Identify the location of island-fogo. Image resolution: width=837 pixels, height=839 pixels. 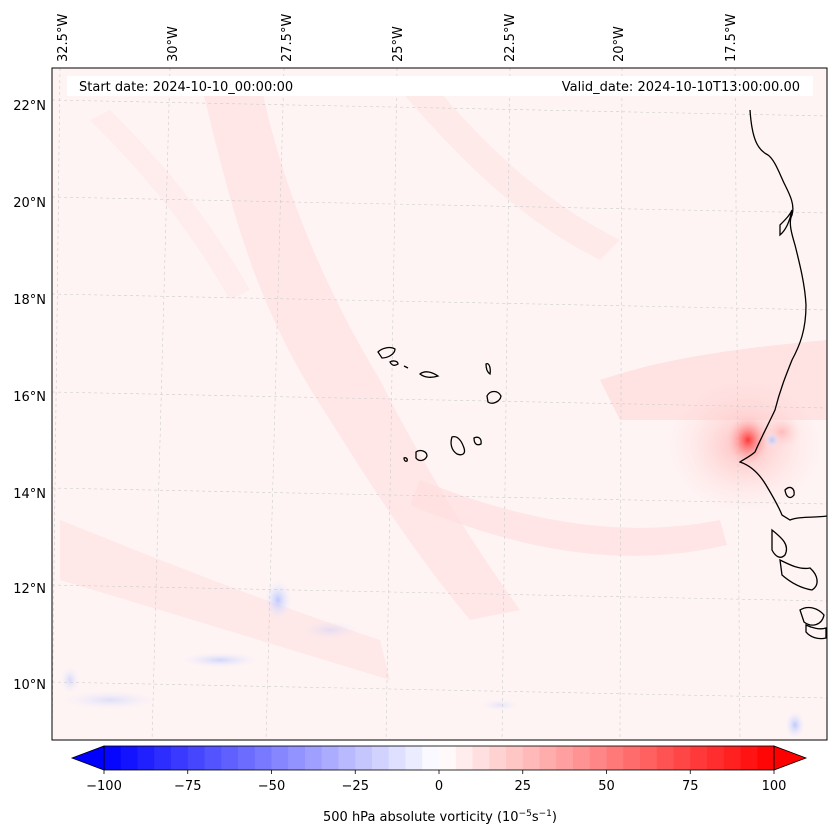
(421, 455).